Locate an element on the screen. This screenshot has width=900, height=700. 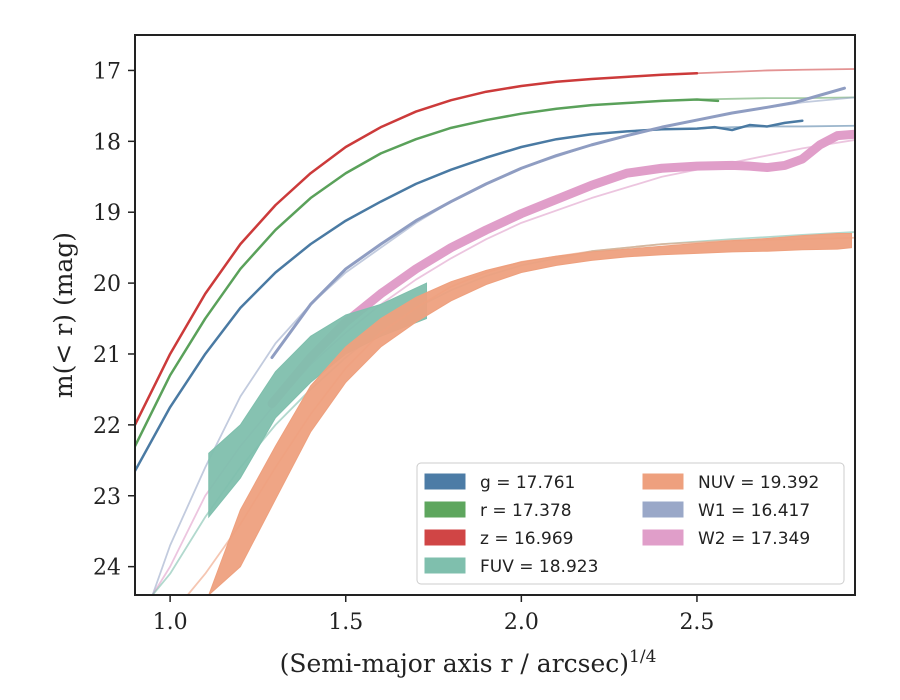
legend-box is located at coordinates (630, 523).